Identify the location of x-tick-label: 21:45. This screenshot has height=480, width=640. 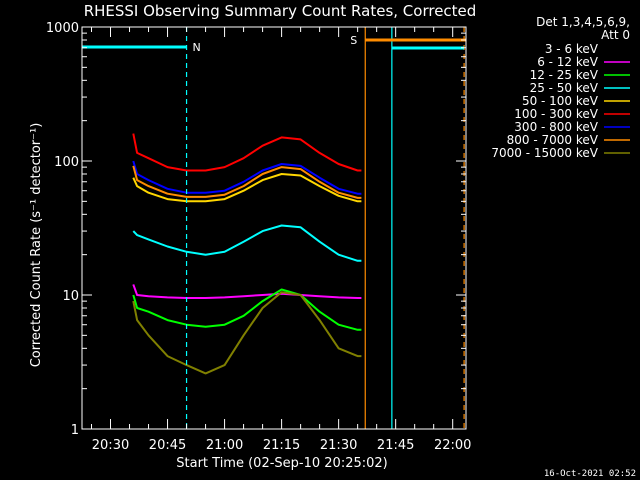
(395, 445).